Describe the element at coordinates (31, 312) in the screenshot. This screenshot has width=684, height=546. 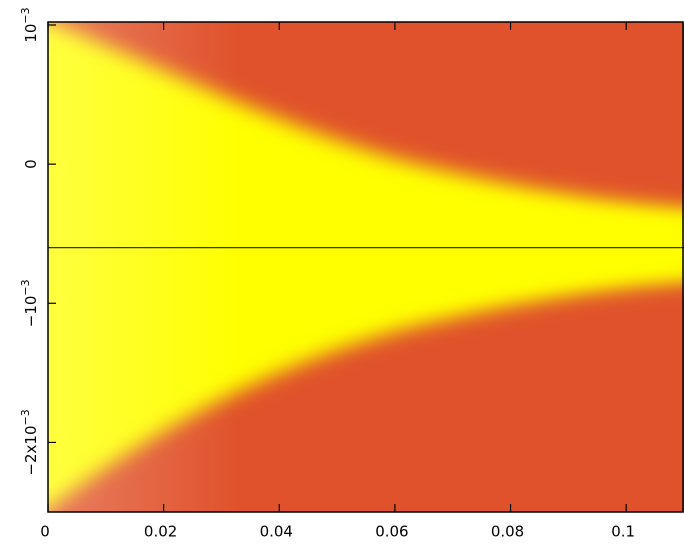
I see `y-tick-label-base: −10` at that location.